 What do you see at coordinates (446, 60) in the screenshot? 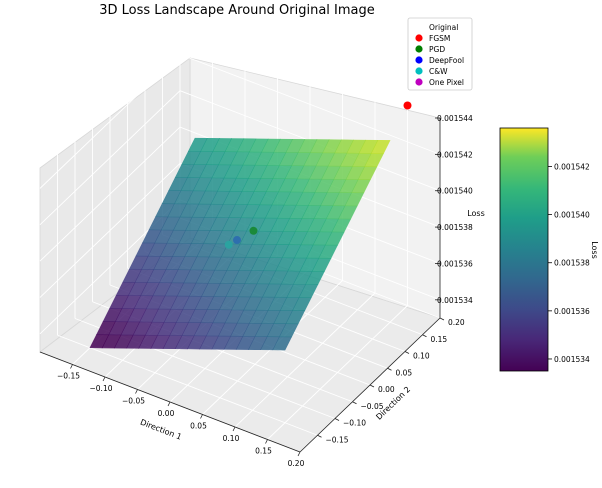
I see `legend-label-3: DeepFool` at bounding box center [446, 60].